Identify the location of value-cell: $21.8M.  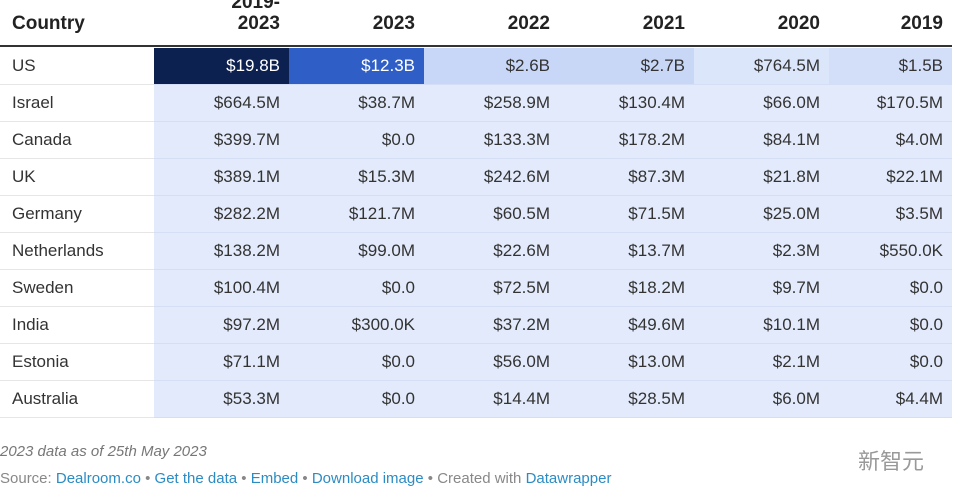
(761, 177).